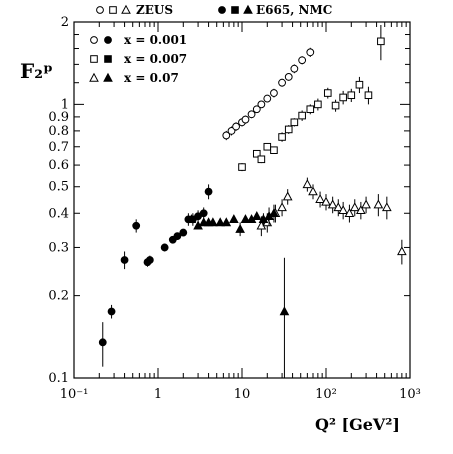 This screenshot has width=453, height=454. What do you see at coordinates (155, 59) in the screenshot?
I see `legend-label: x = 0.007` at bounding box center [155, 59].